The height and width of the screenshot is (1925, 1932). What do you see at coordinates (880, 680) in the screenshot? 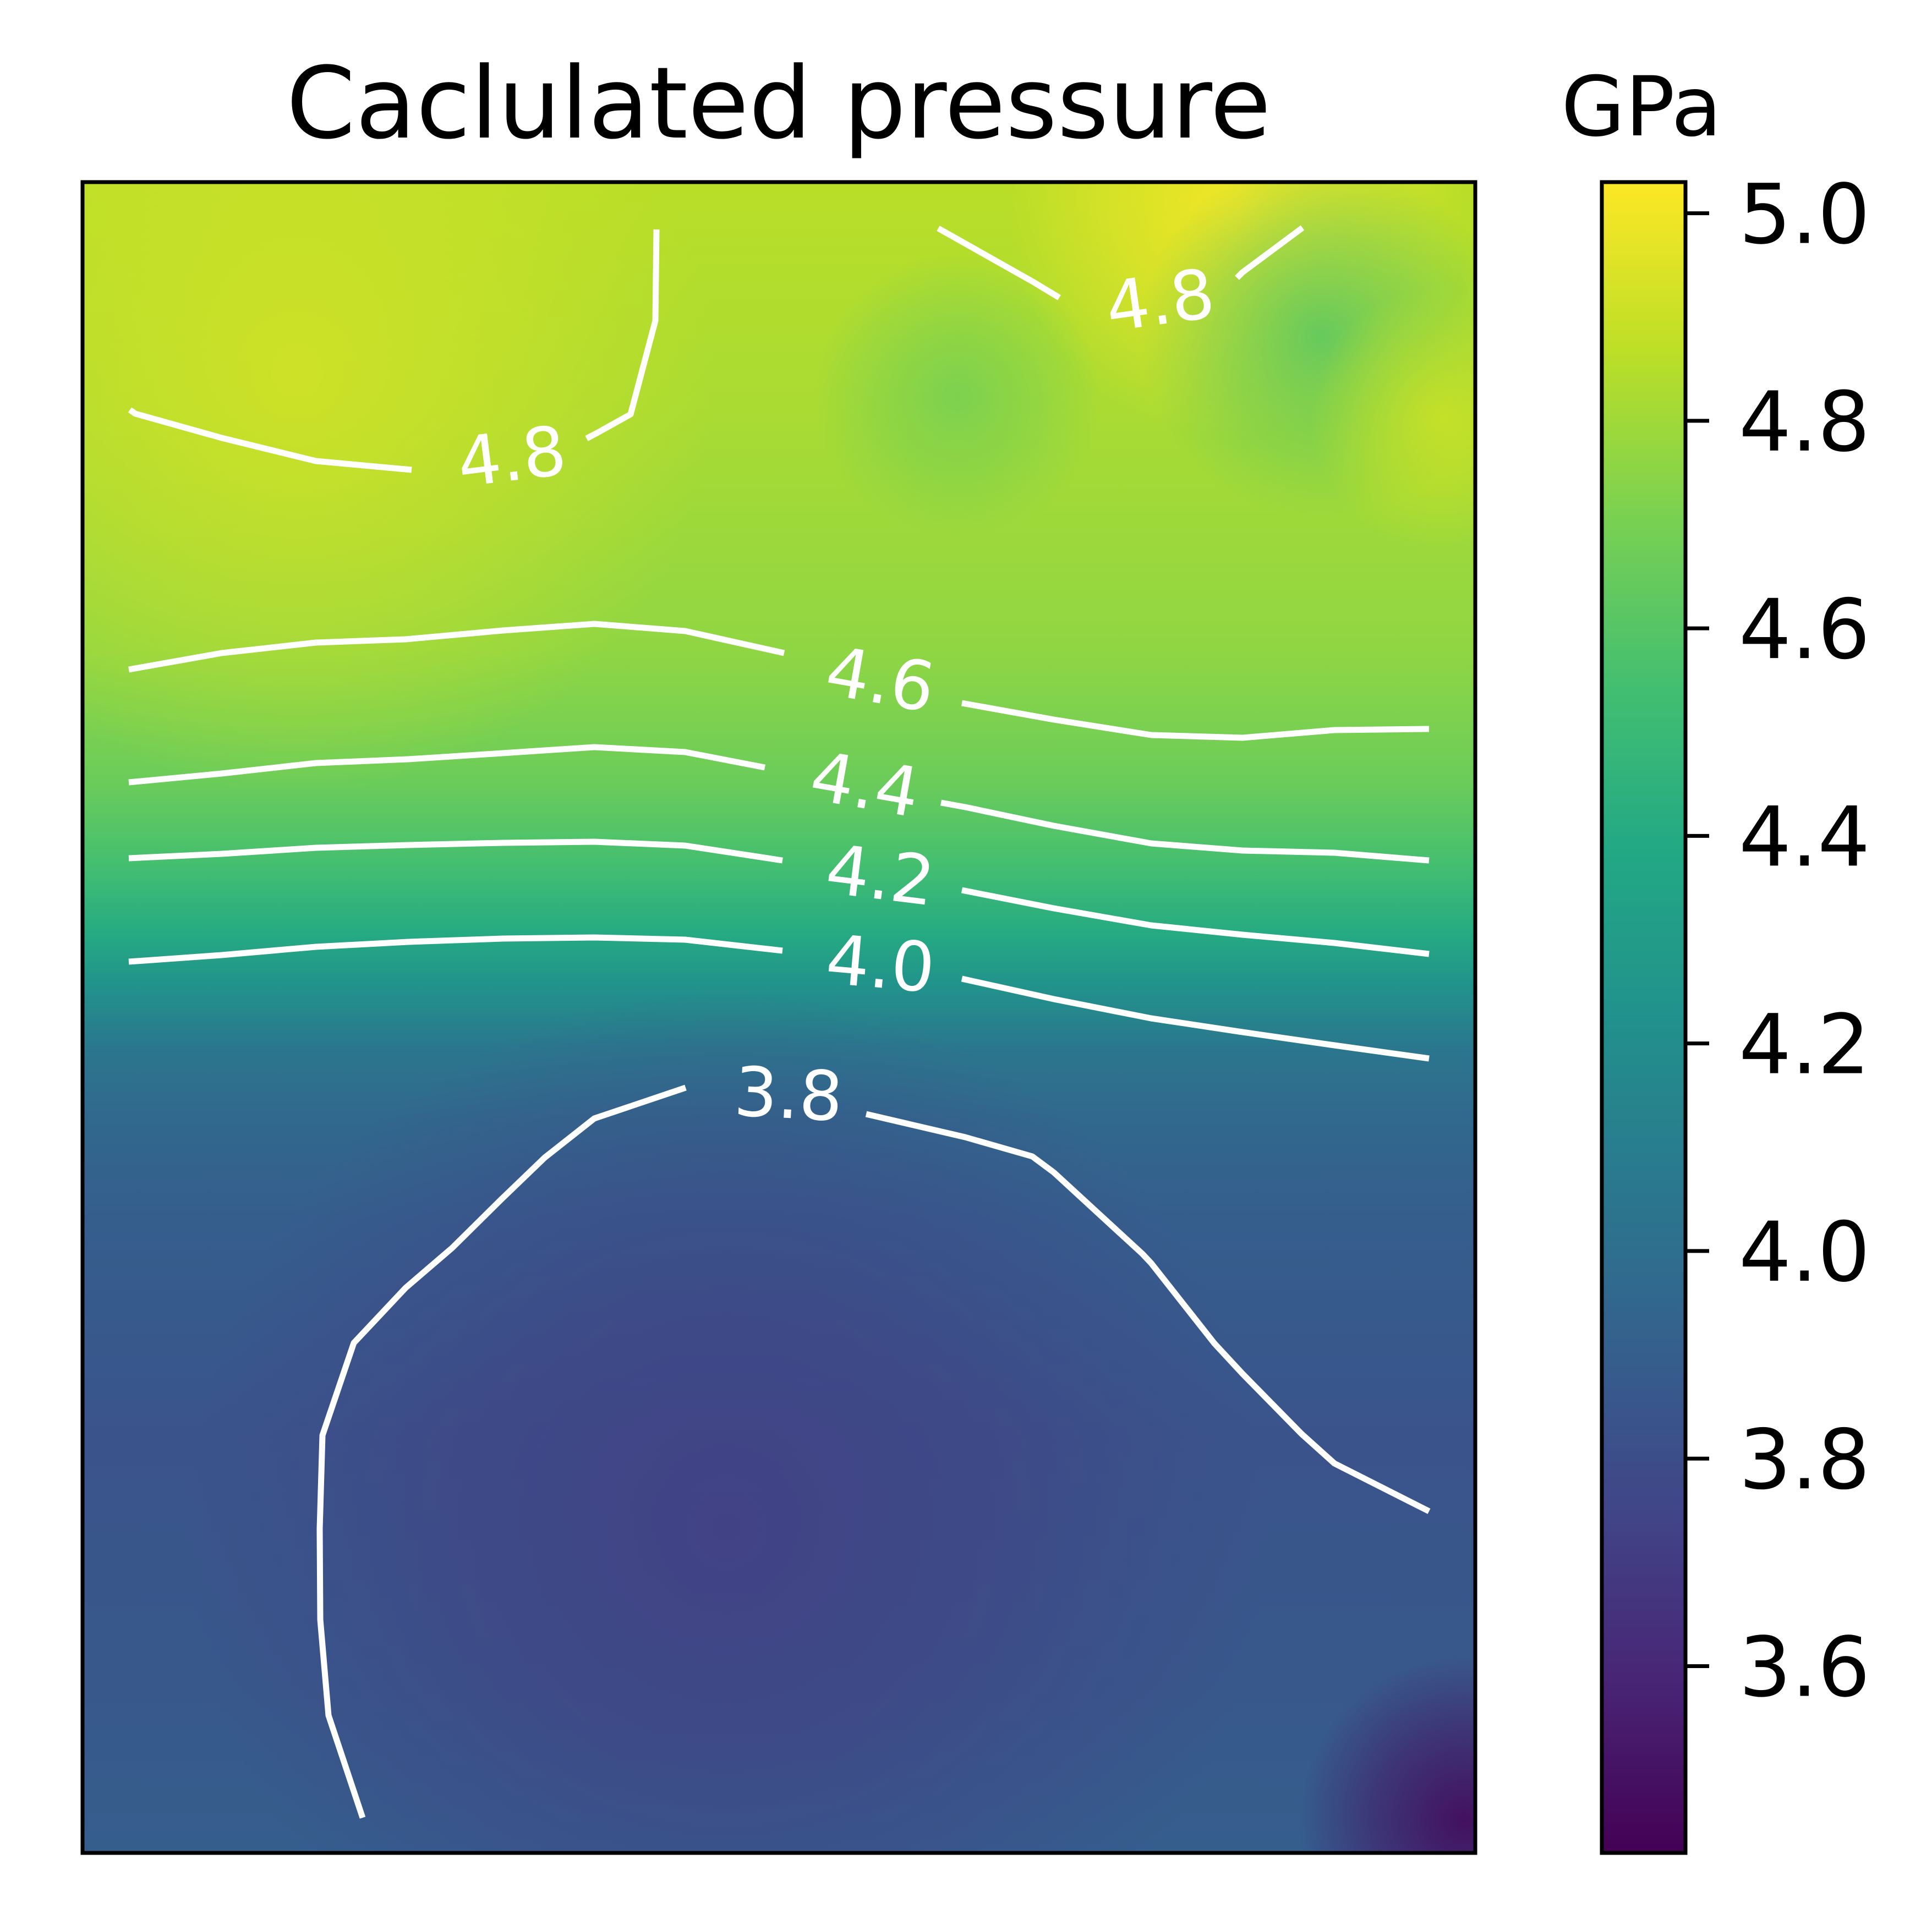
I see `contour-label-4.6: 4.6` at bounding box center [880, 680].